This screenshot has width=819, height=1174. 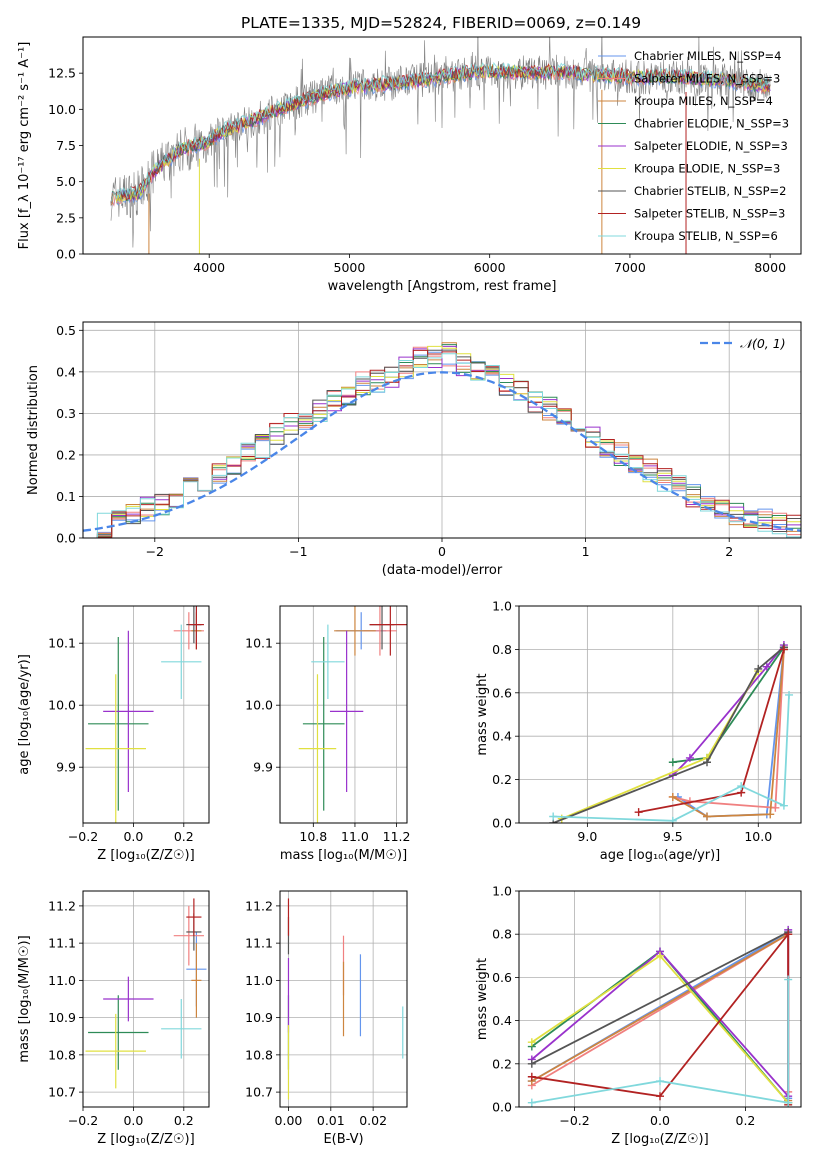 What do you see at coordinates (66, 145) in the screenshot?
I see `y-tick-label: 7.5` at bounding box center [66, 145].